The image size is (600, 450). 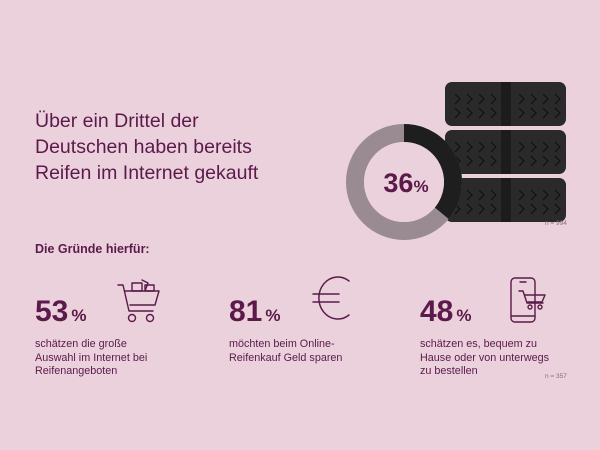 I want to click on tire-middle, so click(x=505, y=152).